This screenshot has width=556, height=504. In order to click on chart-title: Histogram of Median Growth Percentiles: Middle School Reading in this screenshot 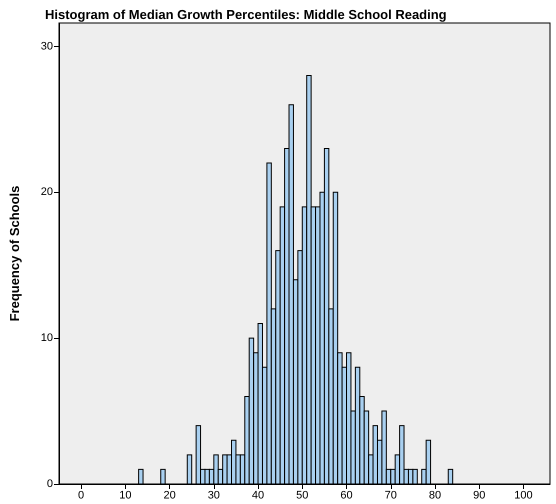, I will do `click(246, 14)`.